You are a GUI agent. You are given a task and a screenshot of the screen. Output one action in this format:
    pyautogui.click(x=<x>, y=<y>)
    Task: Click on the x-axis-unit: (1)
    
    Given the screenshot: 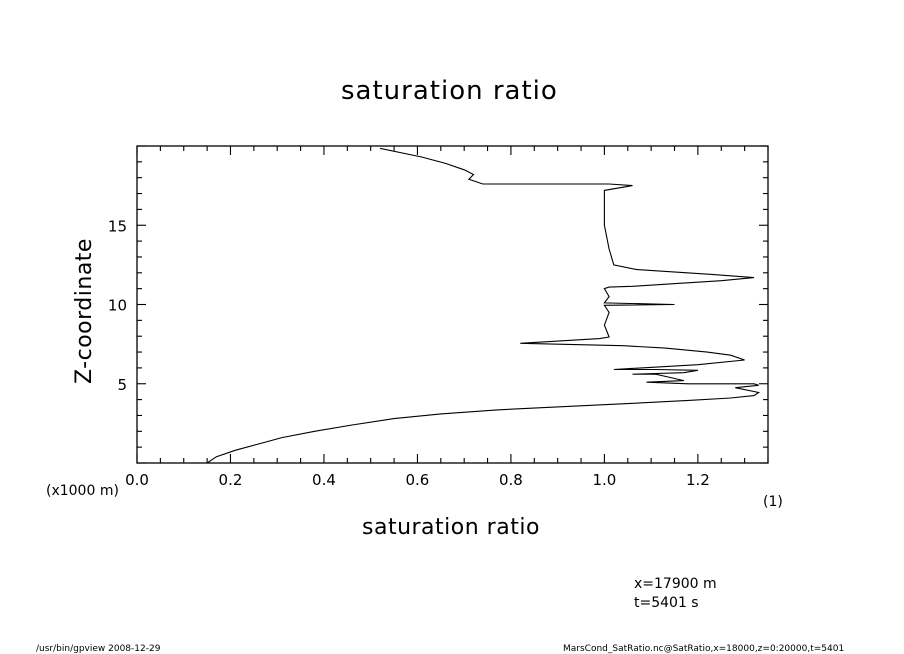 What is the action you would take?
    pyautogui.click(x=773, y=502)
    